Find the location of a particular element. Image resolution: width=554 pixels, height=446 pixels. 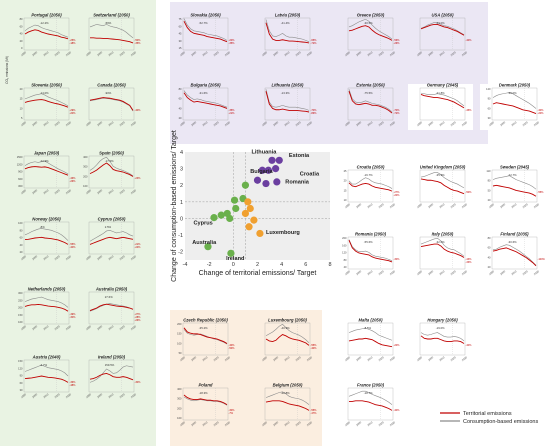

peach-panel-bg is located at coordinates (246, 378).